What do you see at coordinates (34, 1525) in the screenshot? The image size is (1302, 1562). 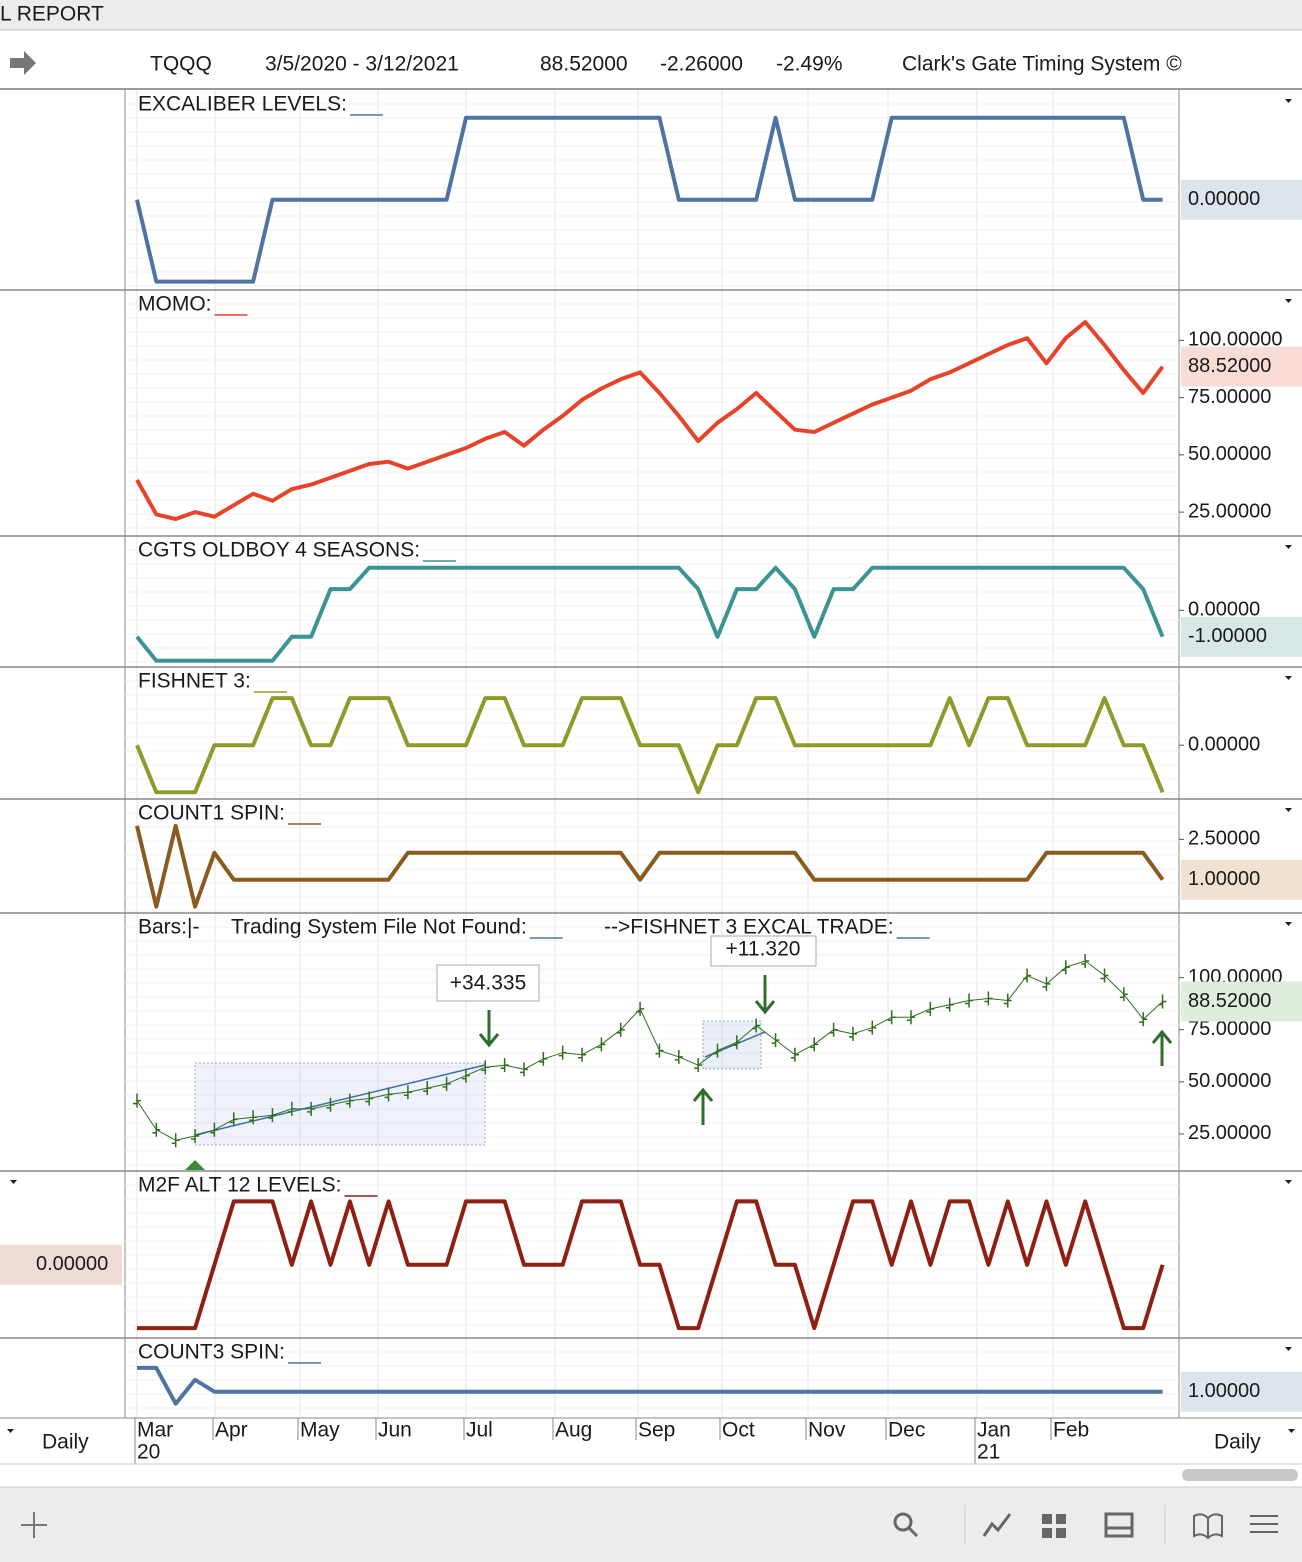 I see `add-button` at bounding box center [34, 1525].